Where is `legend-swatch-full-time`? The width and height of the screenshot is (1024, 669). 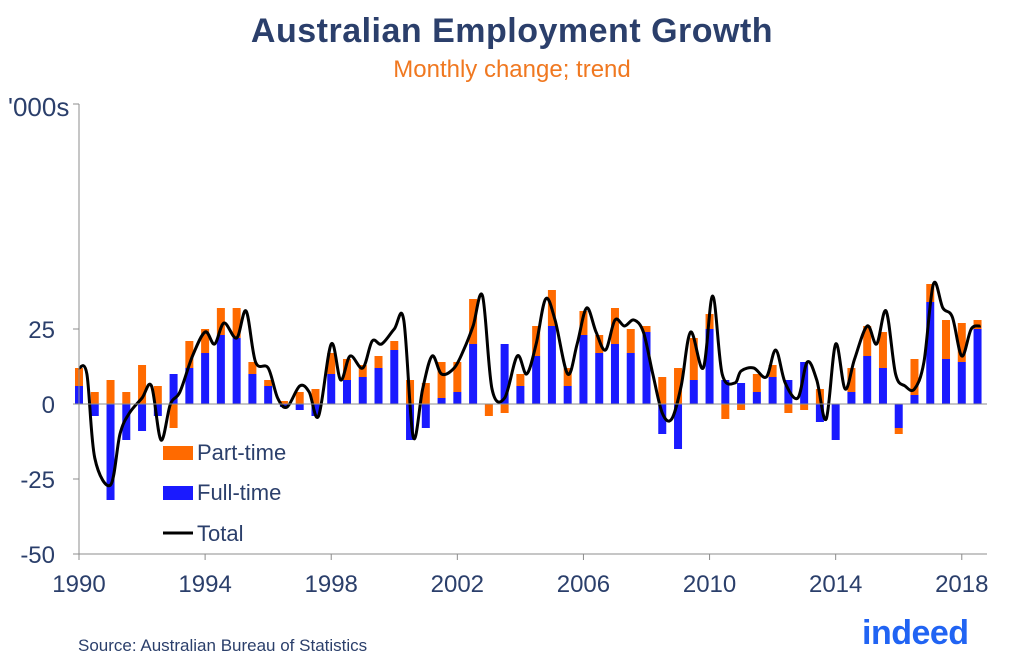 legend-swatch-full-time is located at coordinates (178, 493).